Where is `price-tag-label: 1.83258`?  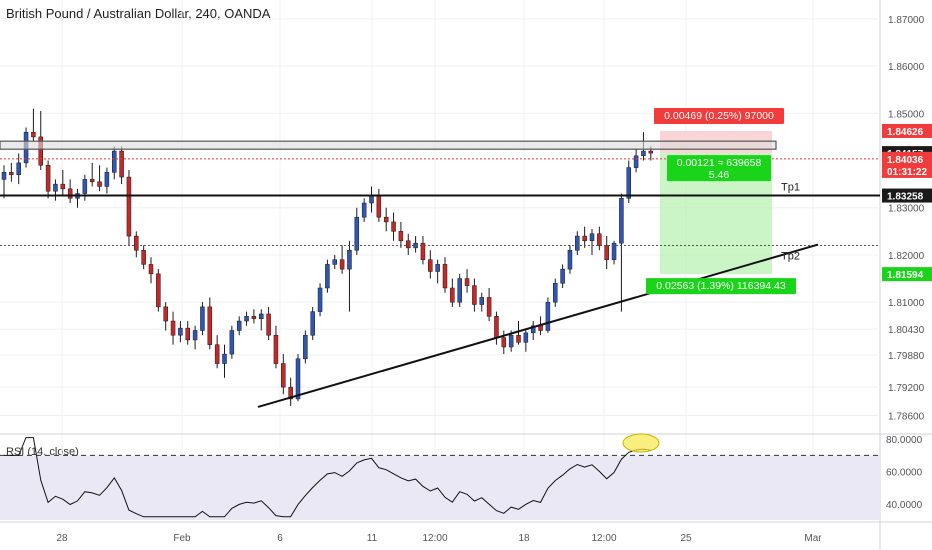
price-tag-label: 1.83258 is located at coordinates (905, 197).